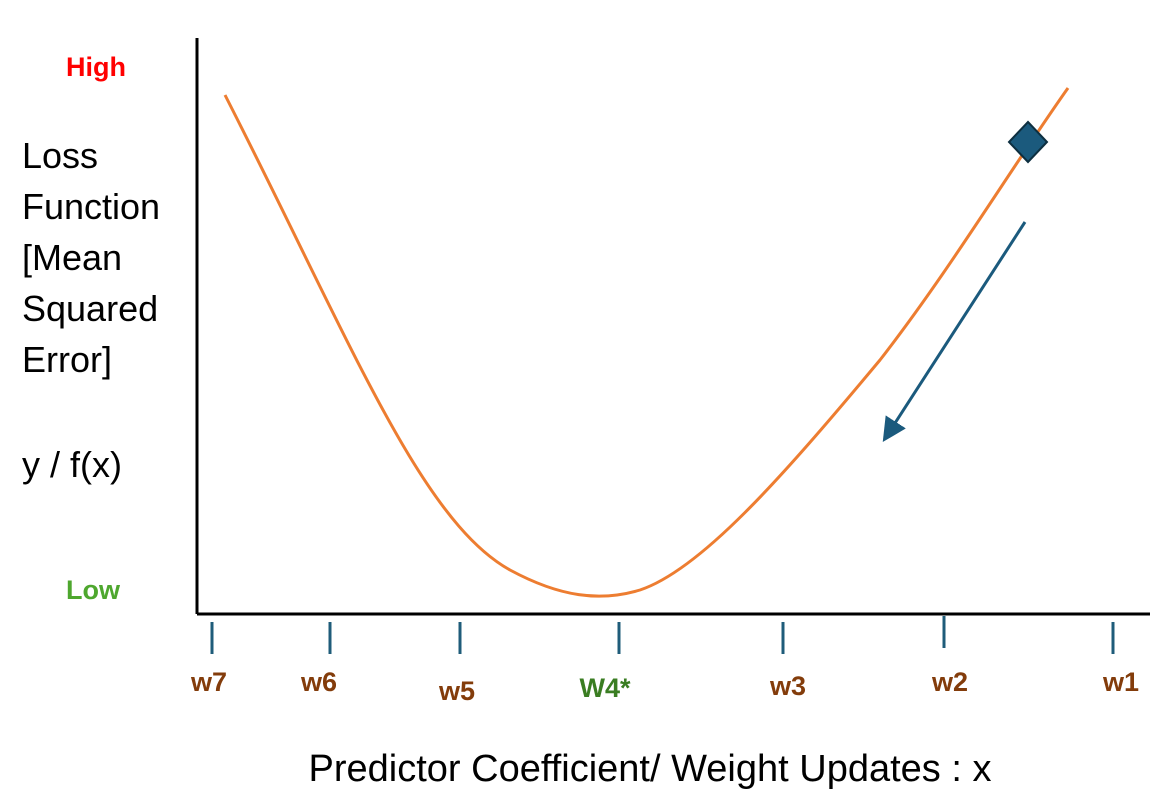 The height and width of the screenshot is (800, 1173). Describe the element at coordinates (1028, 142) in the screenshot. I see `diamond-marker` at that location.